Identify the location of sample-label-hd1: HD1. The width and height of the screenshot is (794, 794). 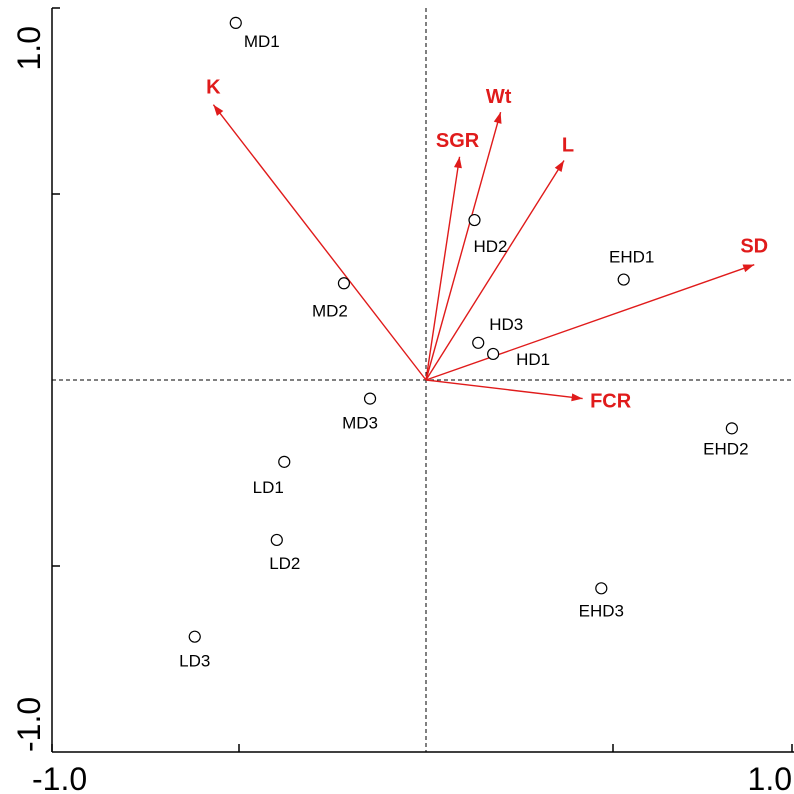
(533, 359).